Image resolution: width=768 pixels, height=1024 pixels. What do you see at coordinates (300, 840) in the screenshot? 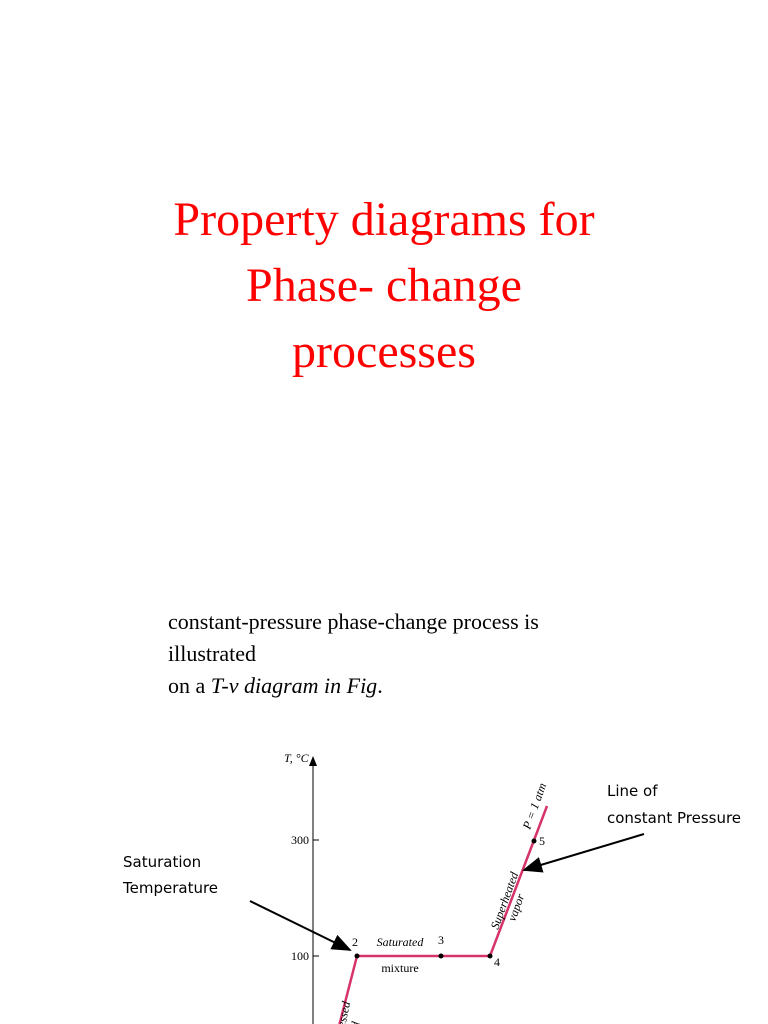
I see `tick-label: 300` at bounding box center [300, 840].